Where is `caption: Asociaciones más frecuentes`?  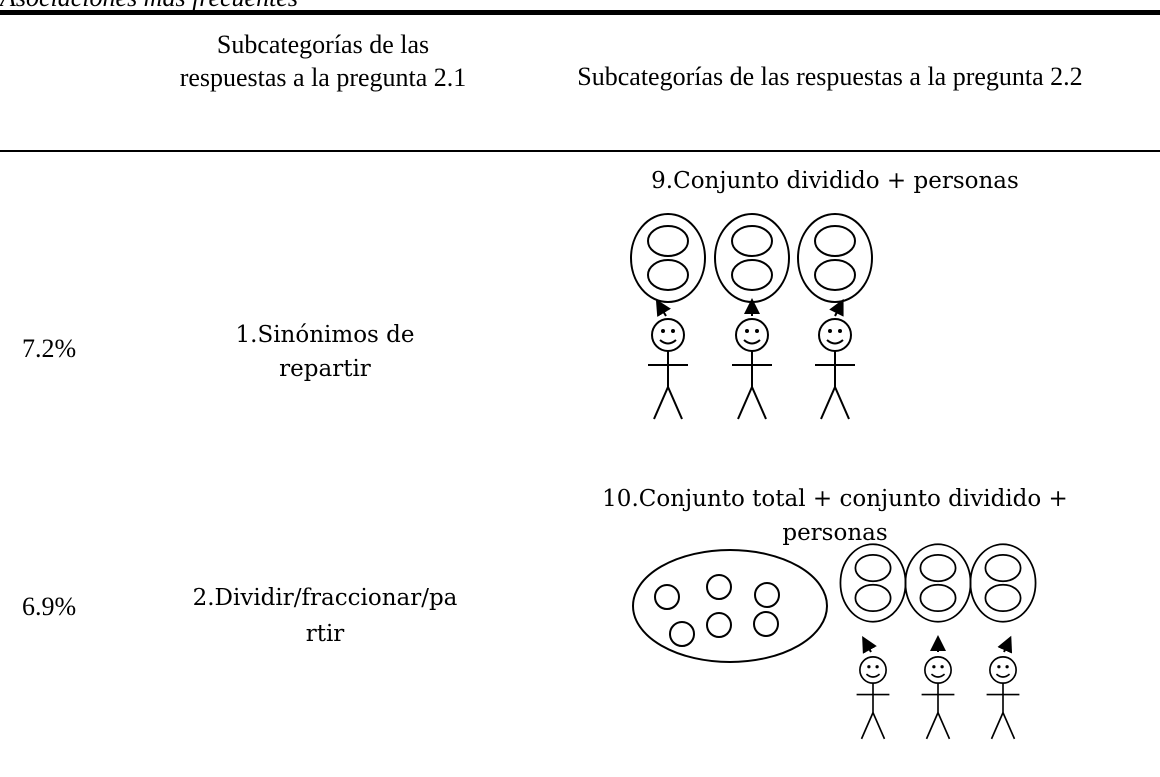 caption: Asociaciones más frecuentes is located at coordinates (149, 6).